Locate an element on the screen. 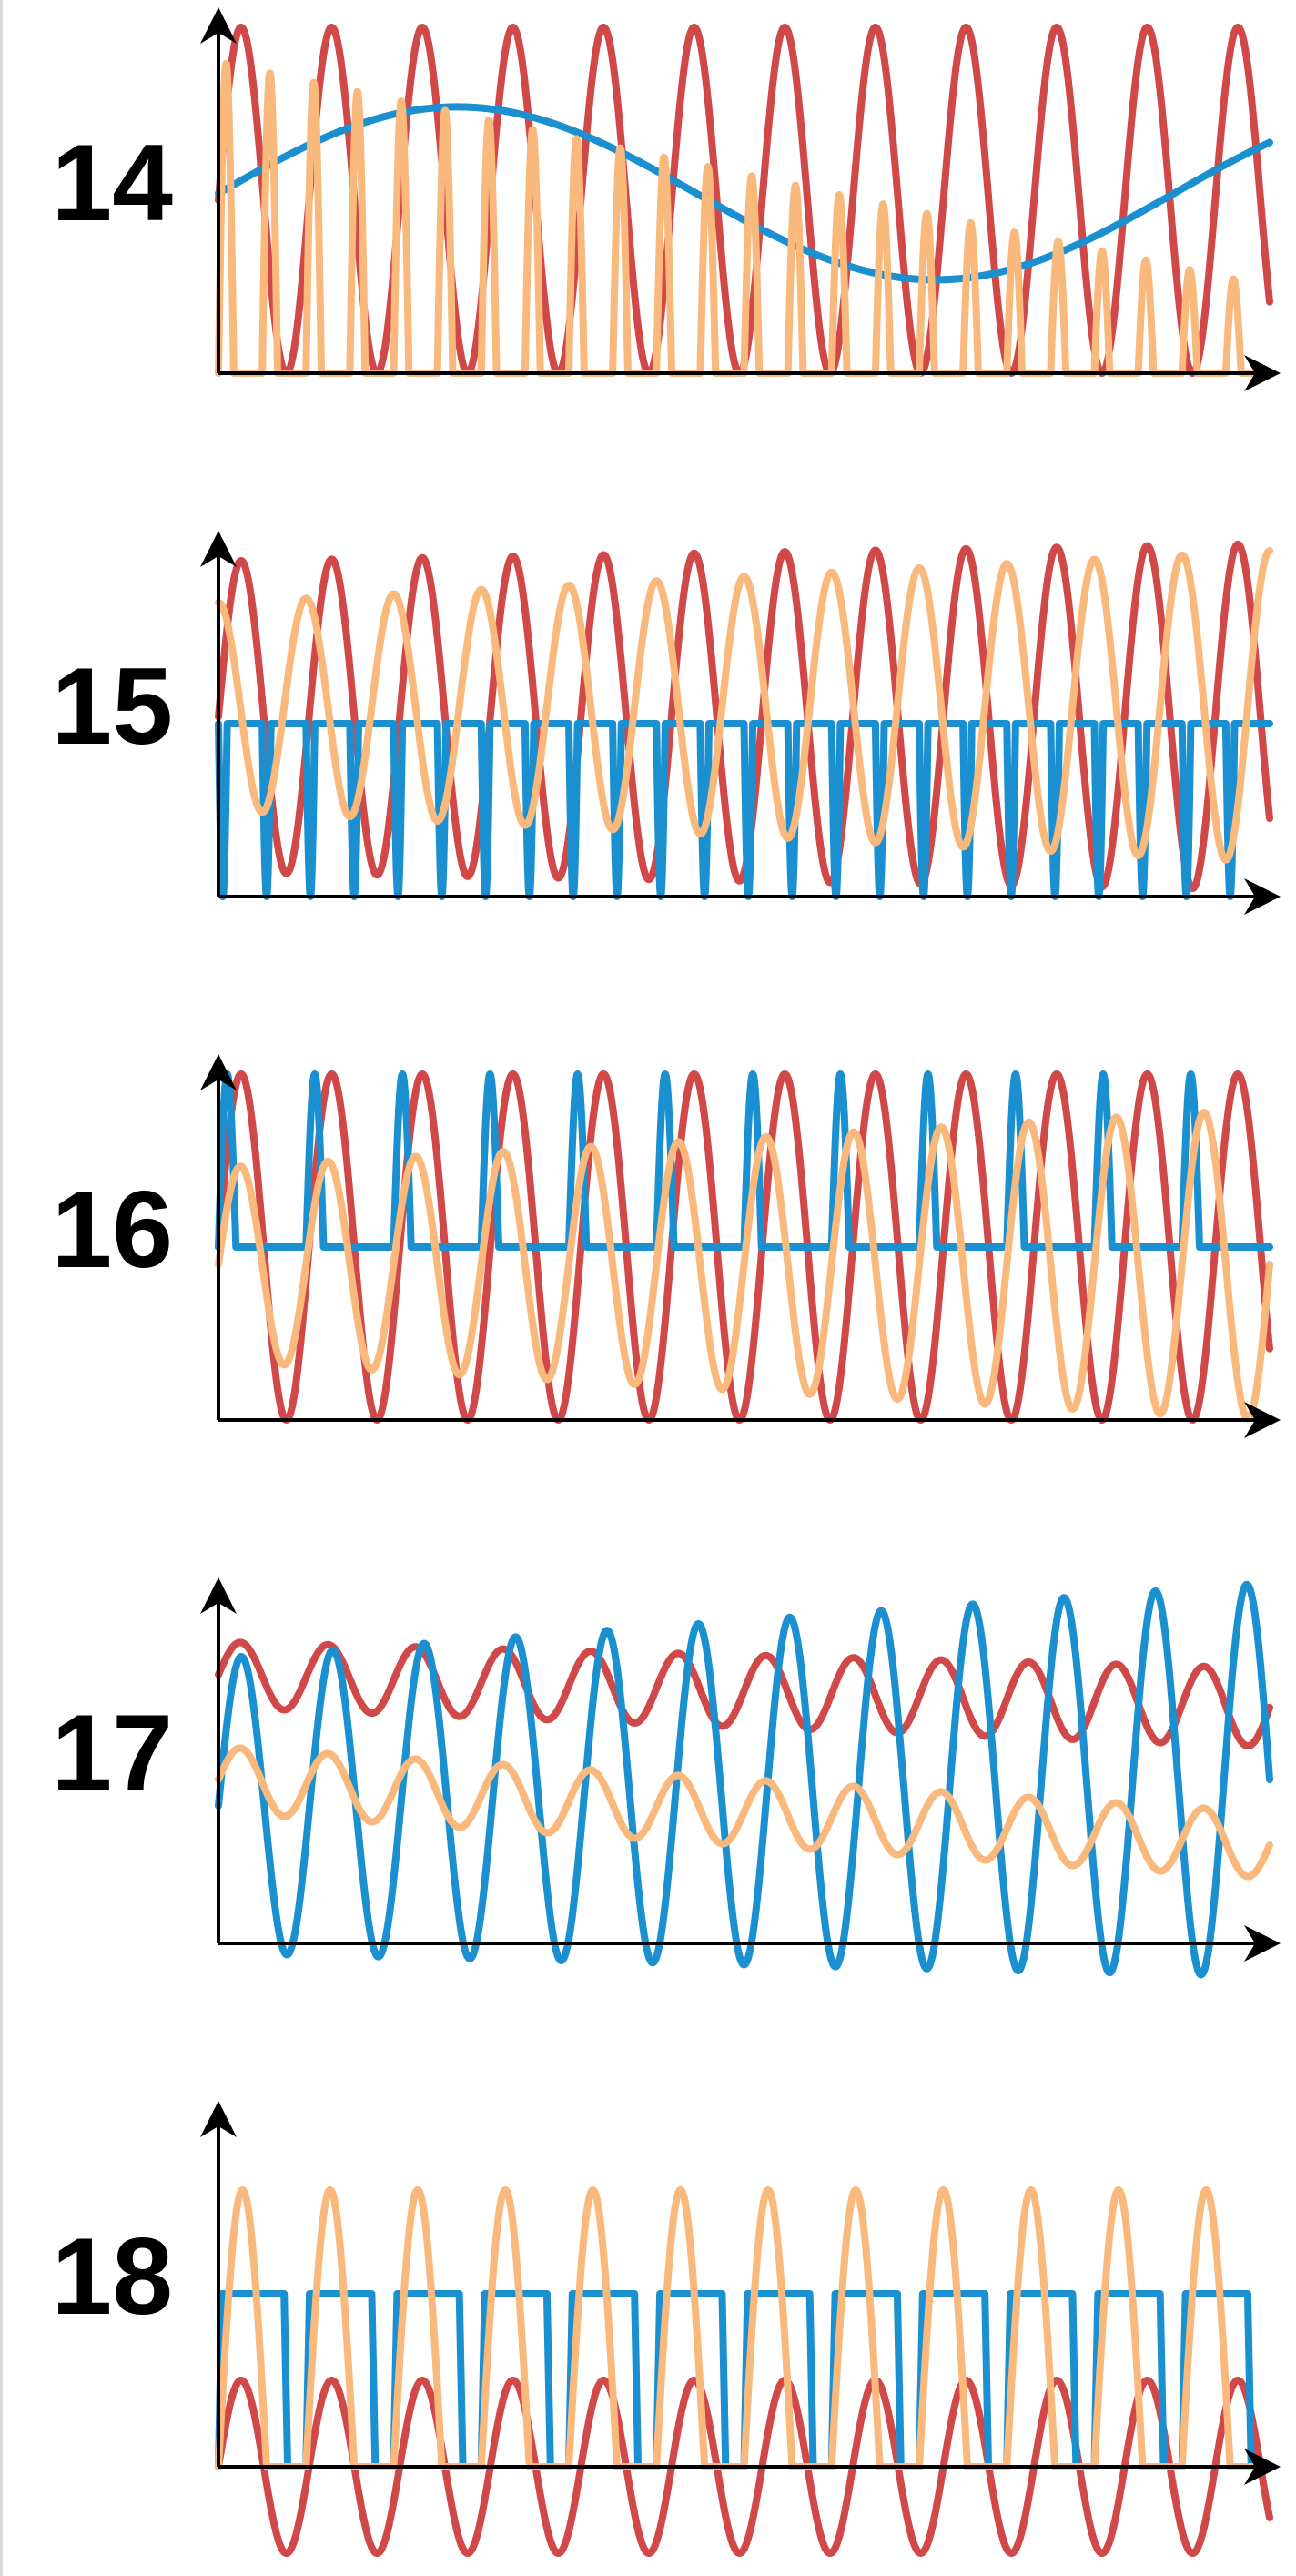  panel-label-17: 17 is located at coordinates (112, 1753).